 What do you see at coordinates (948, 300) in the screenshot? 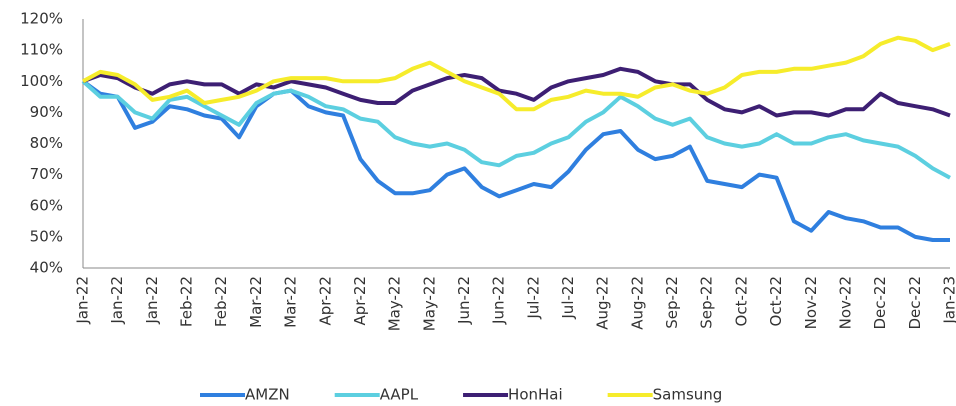
I see `x-tick-label: Jan-23` at bounding box center [948, 300].